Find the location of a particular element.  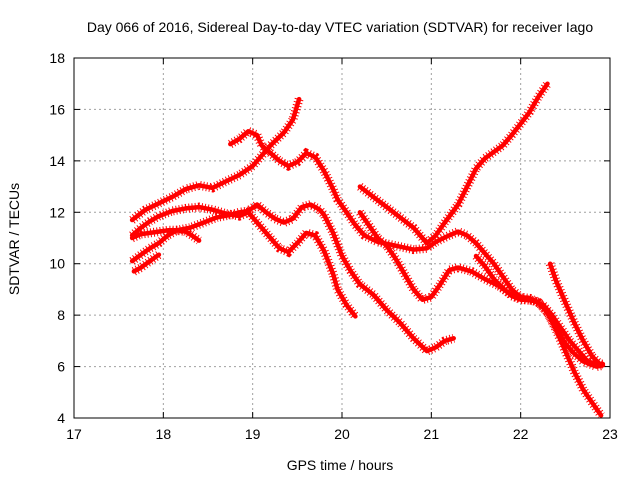

y-tick-label: 4 is located at coordinates (61, 418).